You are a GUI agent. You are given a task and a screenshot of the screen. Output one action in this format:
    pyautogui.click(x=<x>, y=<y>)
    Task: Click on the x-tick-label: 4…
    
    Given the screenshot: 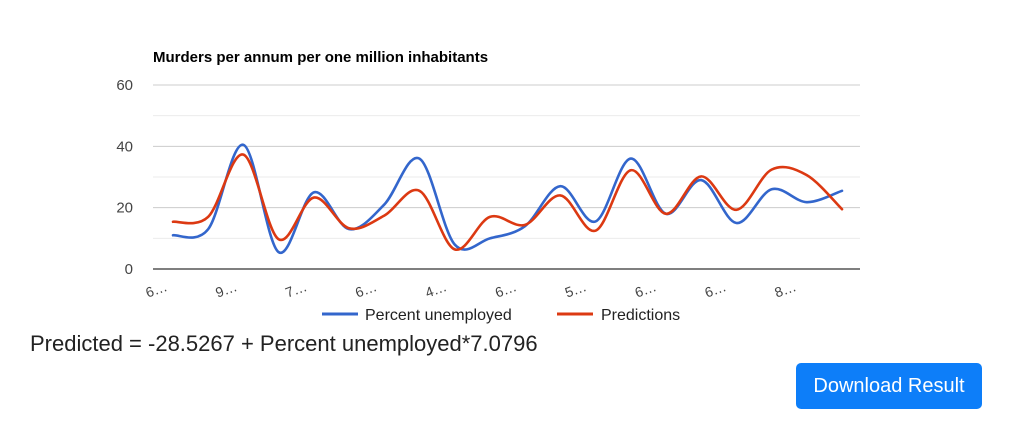 What is the action you would take?
    pyautogui.click(x=436, y=289)
    